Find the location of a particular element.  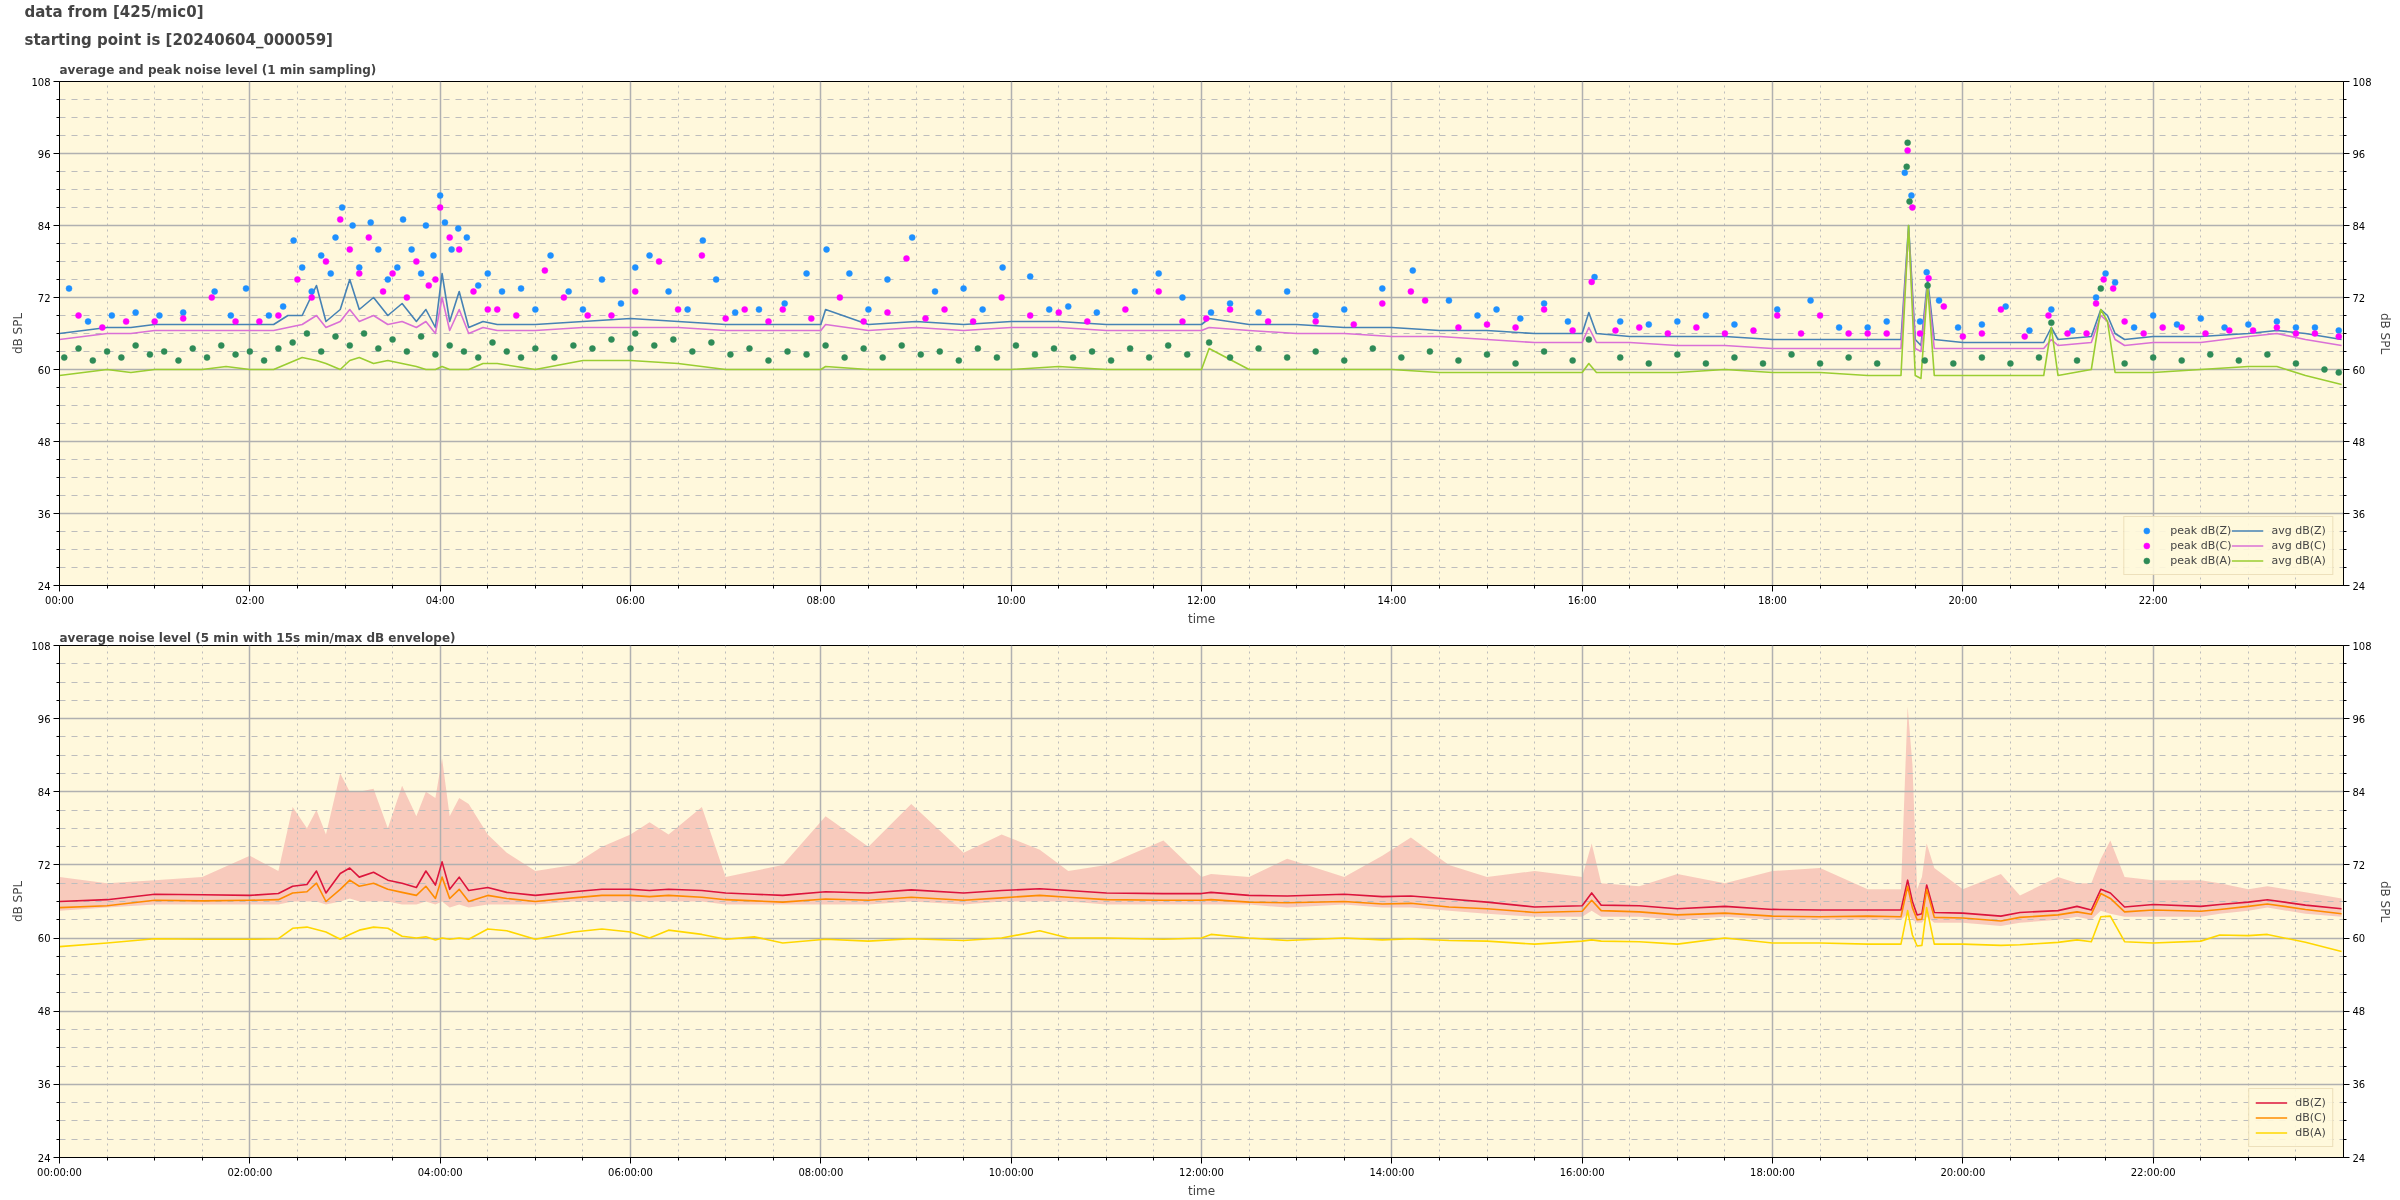

x-tick-label: 02:00:00 is located at coordinates (250, 1172).